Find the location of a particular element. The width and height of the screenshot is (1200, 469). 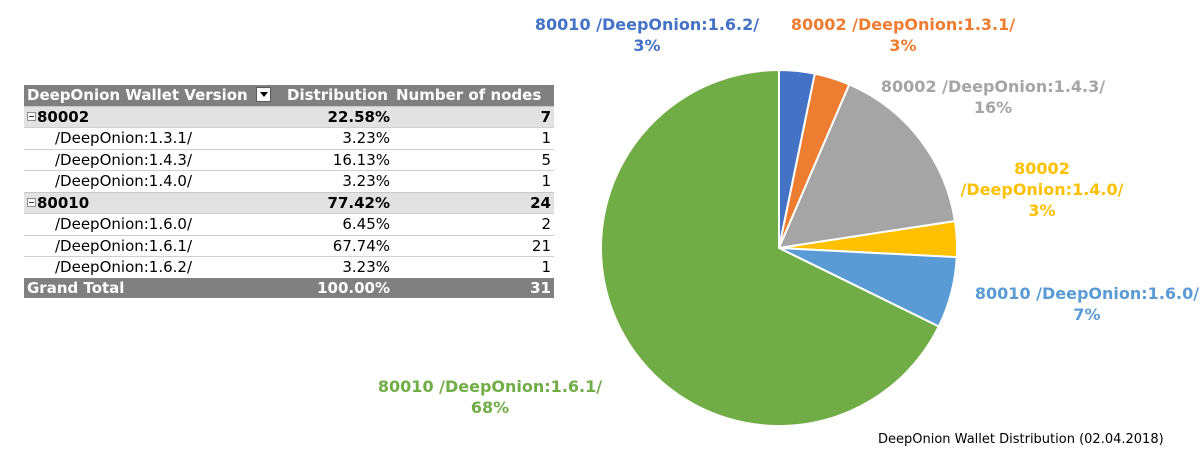

table-row: /DeepOnion:1.6.1/ 67.74% 21 is located at coordinates (289, 245).